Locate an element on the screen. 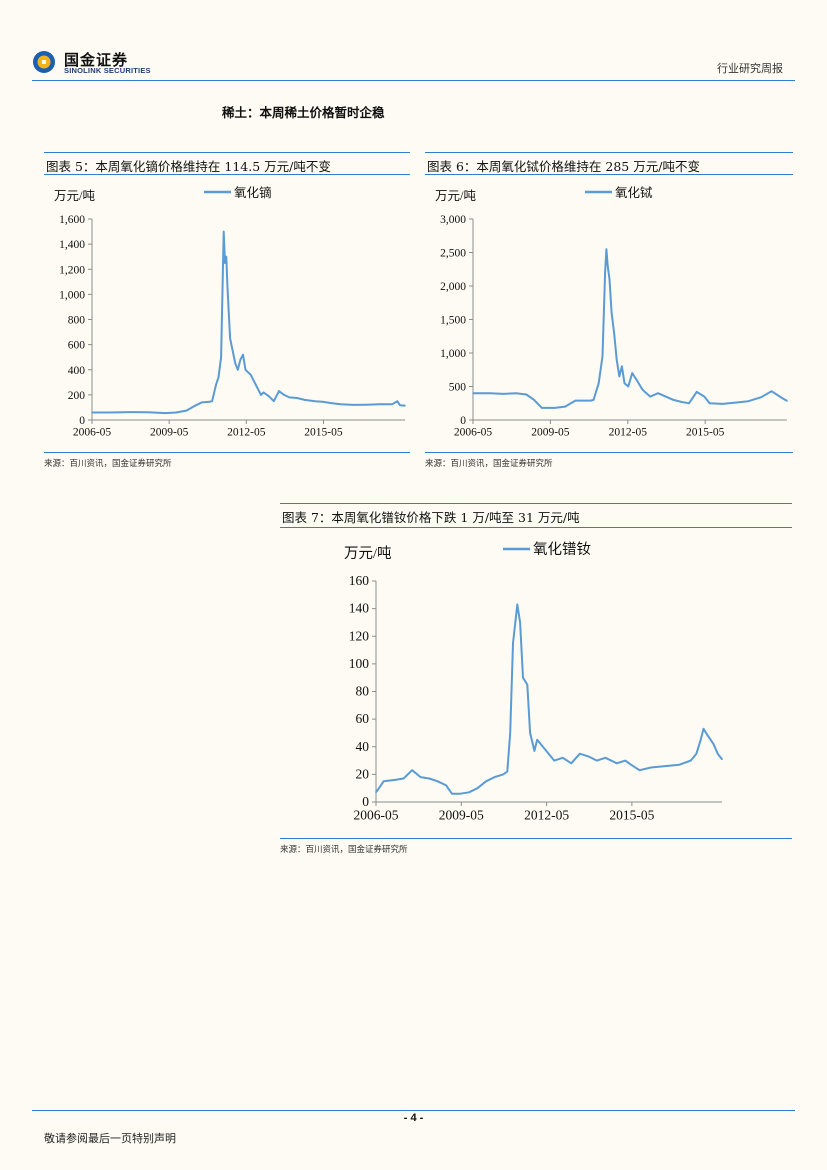 This screenshot has height=1170, width=827. figure-5-title: 图表 5：本周氧化镝价格维持在 114.5 万元/吨不变 is located at coordinates (188, 166).